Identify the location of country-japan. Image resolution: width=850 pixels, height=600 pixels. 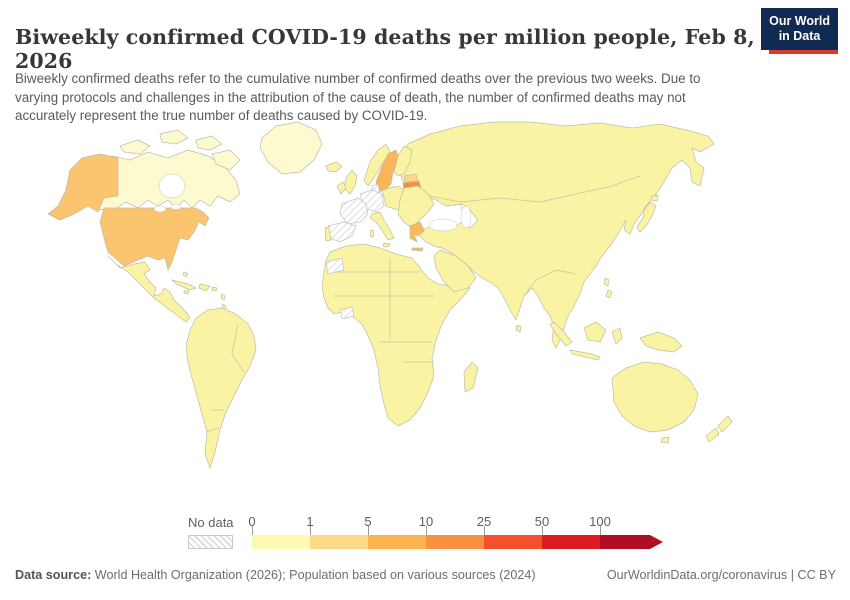
(647, 213).